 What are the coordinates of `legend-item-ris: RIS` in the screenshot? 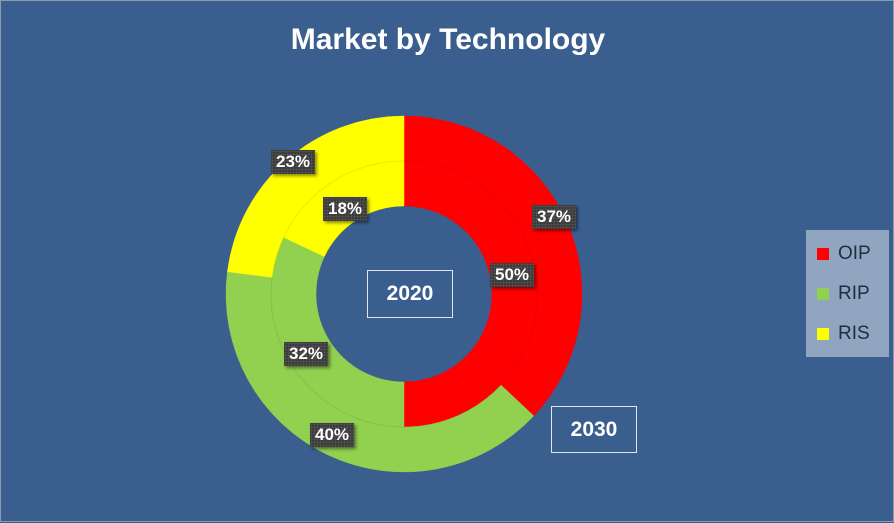 It's located at (843, 334).